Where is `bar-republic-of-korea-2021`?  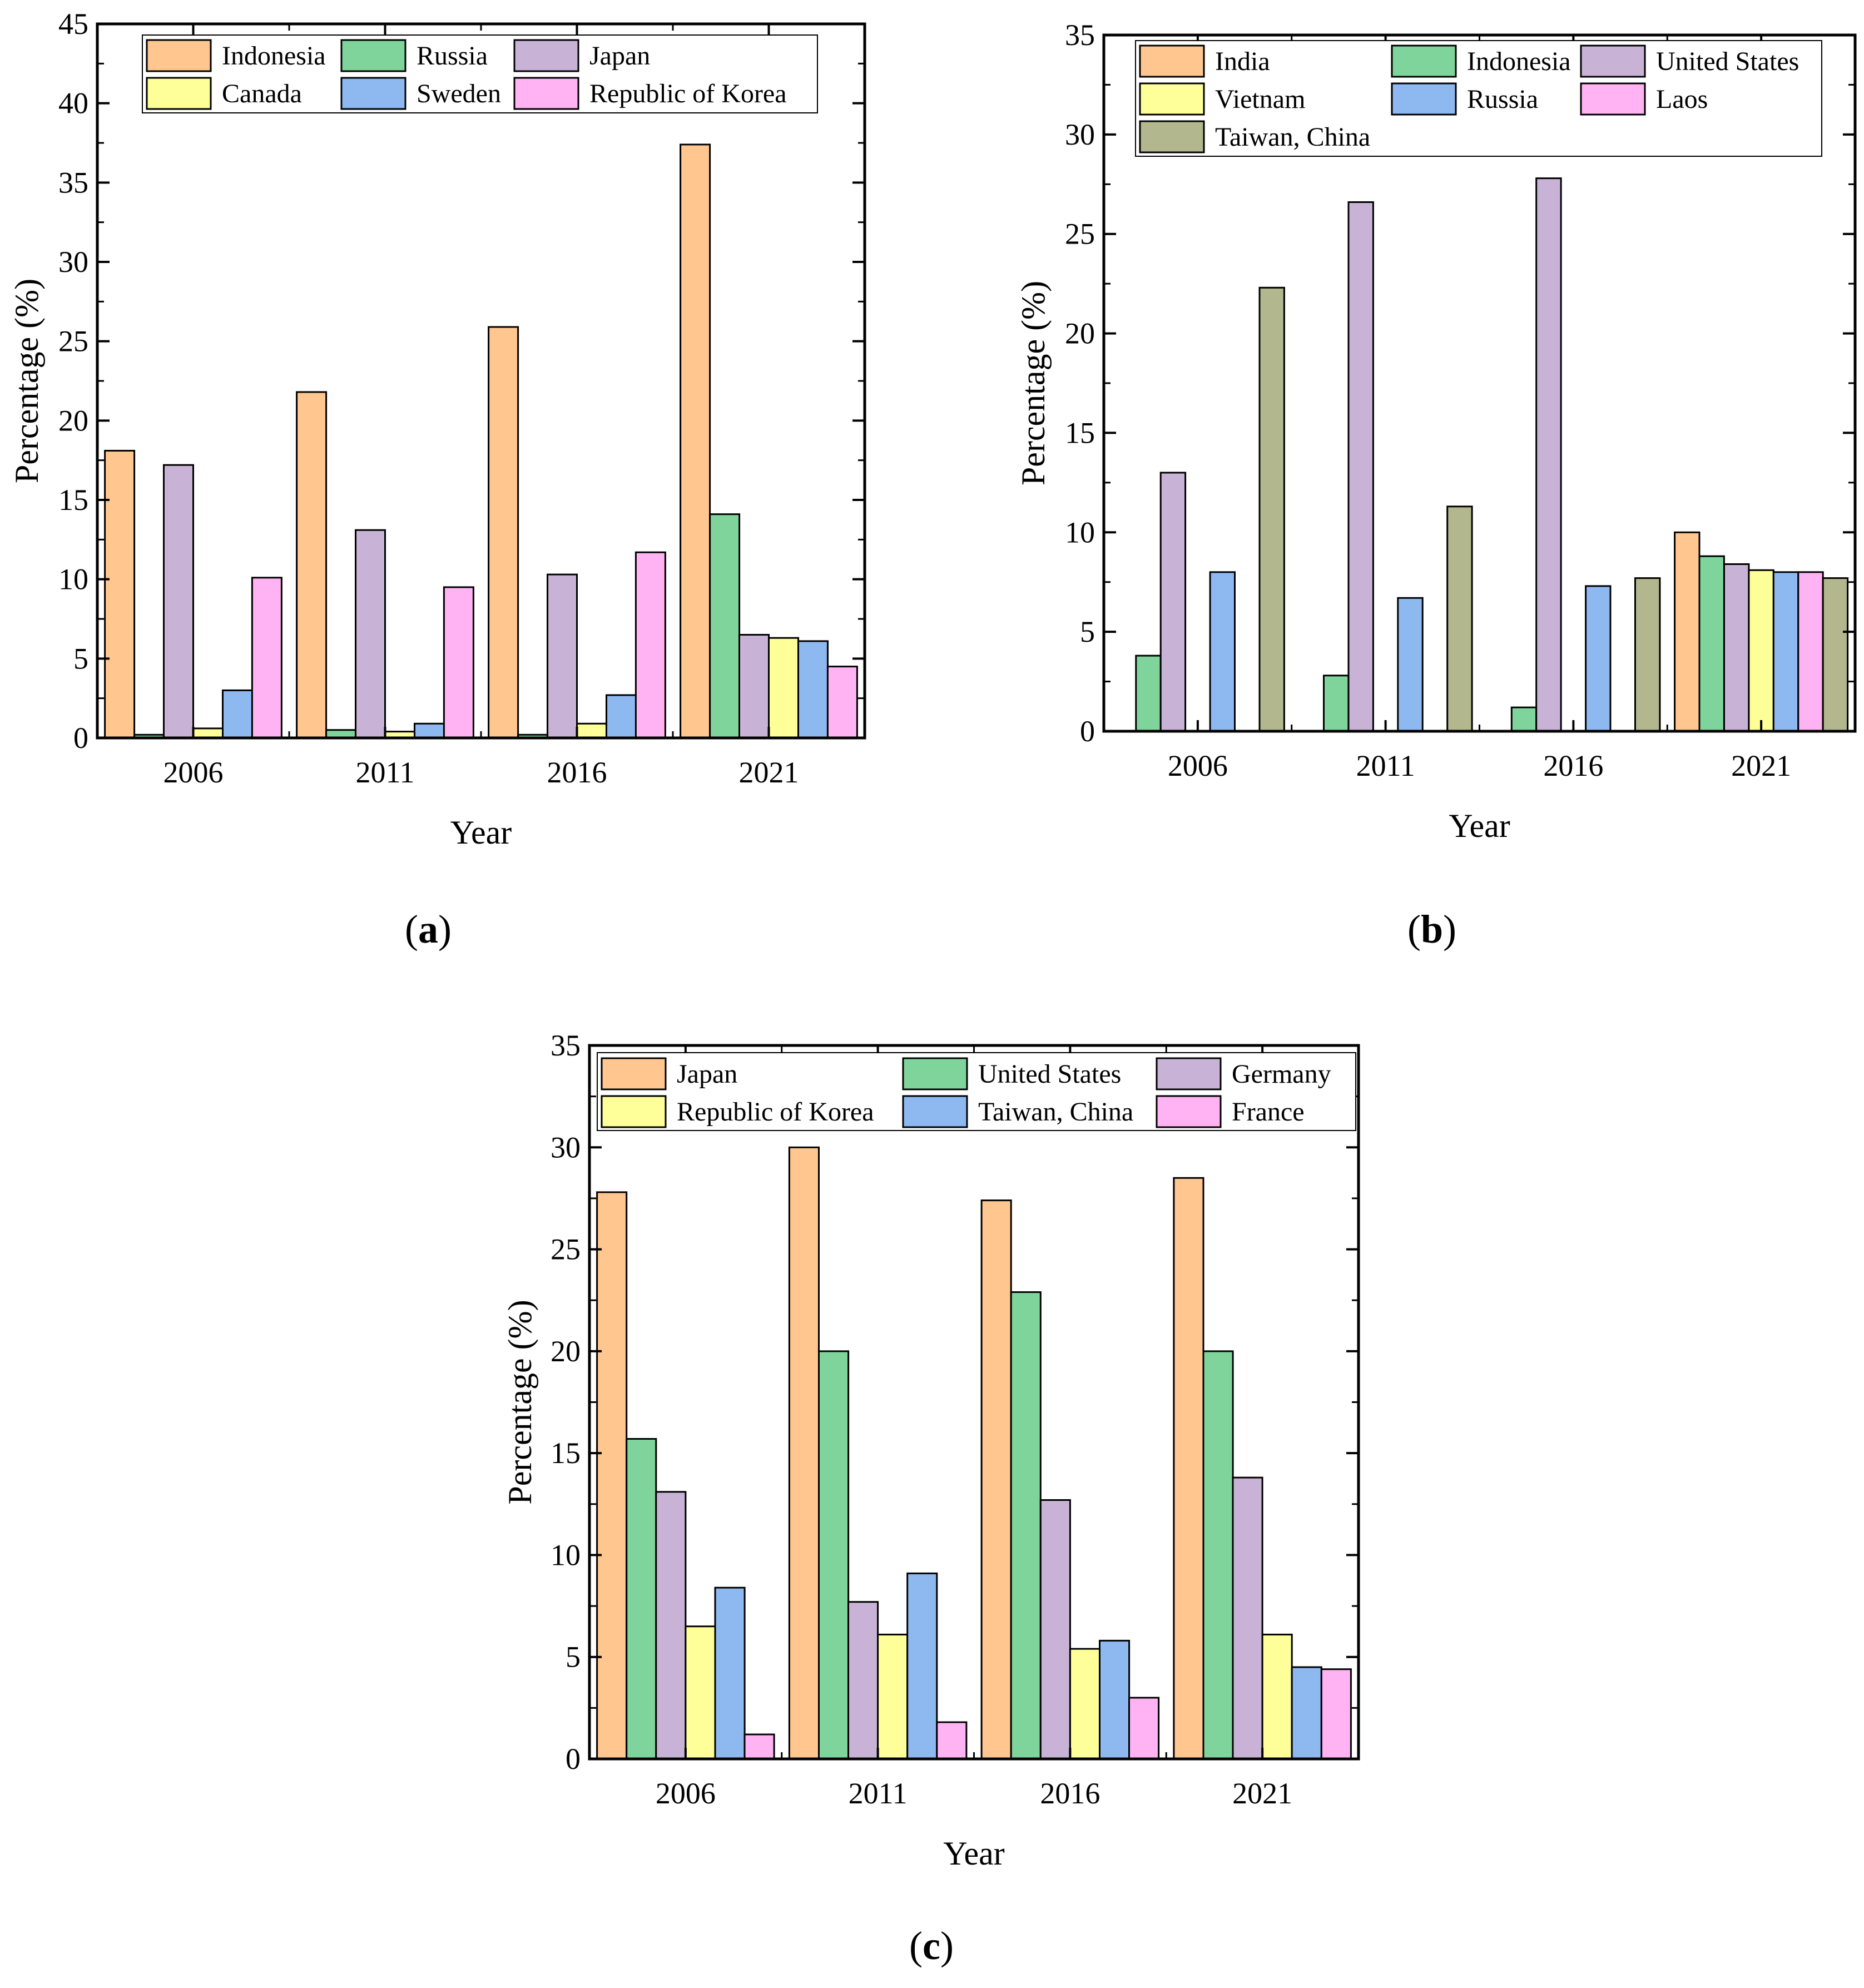 bar-republic-of-korea-2021 is located at coordinates (842, 702).